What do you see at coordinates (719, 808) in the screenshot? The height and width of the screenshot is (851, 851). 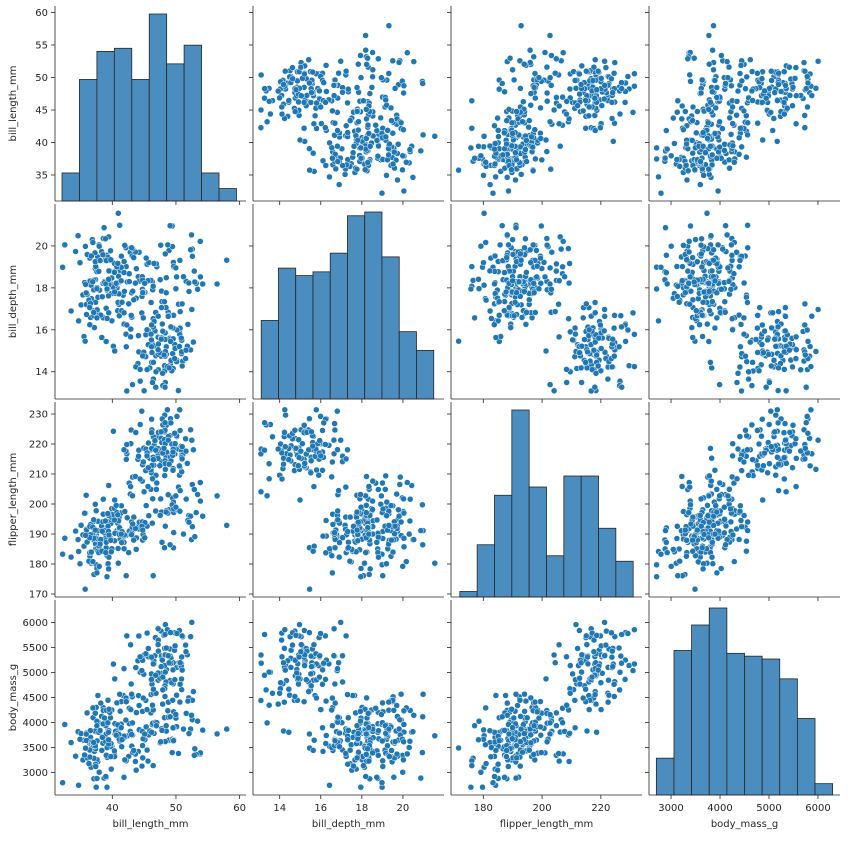 I see `x-tick-label: 4000` at bounding box center [719, 808].